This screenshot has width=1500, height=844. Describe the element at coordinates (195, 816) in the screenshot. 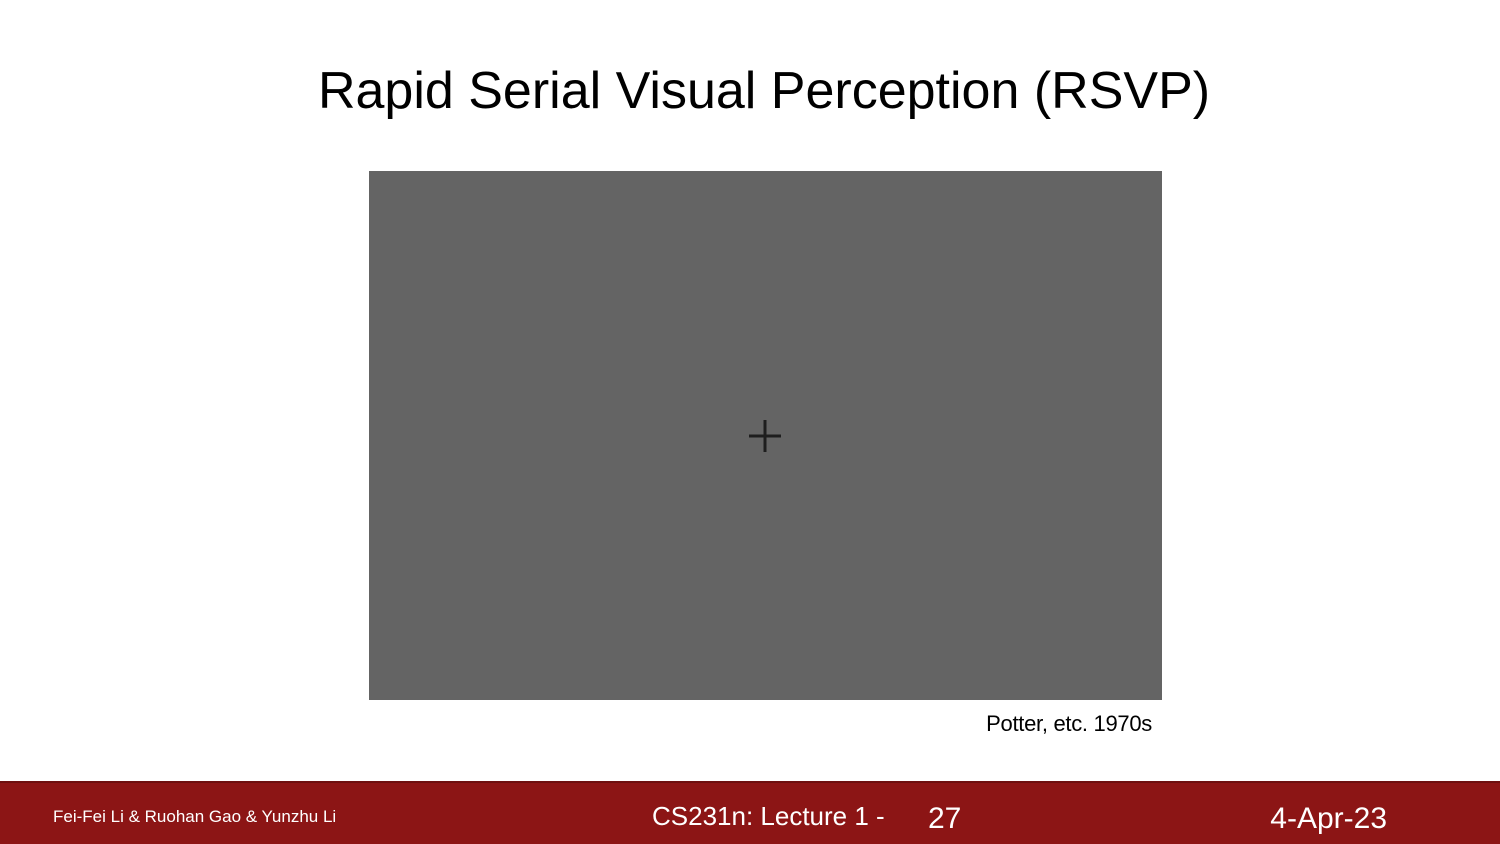

I see `footer-authors: Fei-Fei Li & Ruohan Gao & Yunzhu Li` at that location.